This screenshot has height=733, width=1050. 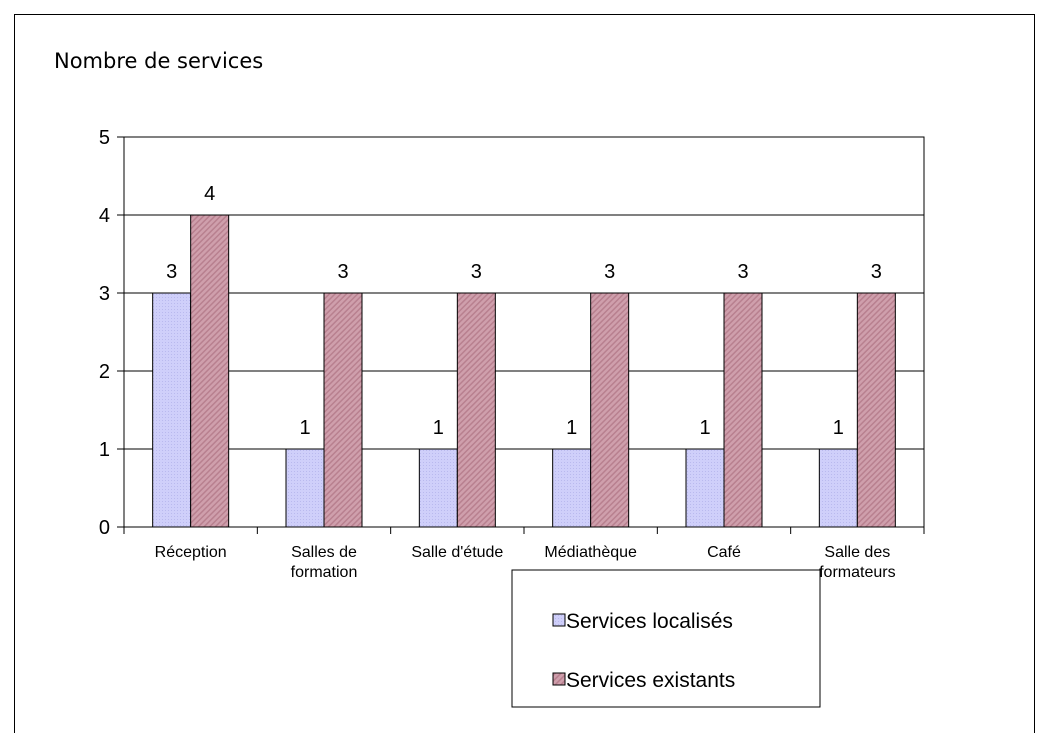 What do you see at coordinates (857, 572) in the screenshot?
I see `category-label-line: formateurs` at bounding box center [857, 572].